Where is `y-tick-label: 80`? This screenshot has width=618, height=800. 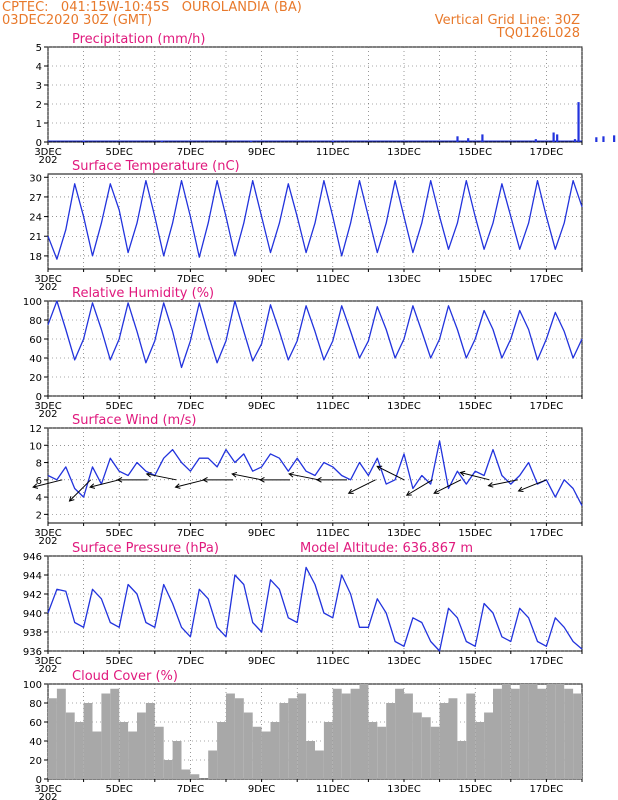 y-tick-label: 80 is located at coordinates (35, 704).